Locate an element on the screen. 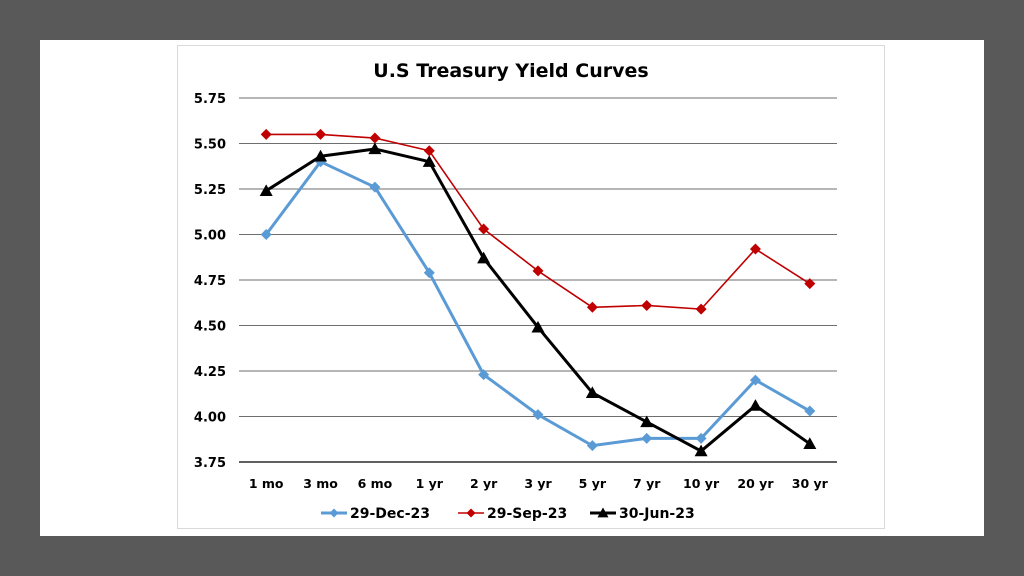 This screenshot has height=576, width=1024. x-tick-label: 3 yr is located at coordinates (538, 483).